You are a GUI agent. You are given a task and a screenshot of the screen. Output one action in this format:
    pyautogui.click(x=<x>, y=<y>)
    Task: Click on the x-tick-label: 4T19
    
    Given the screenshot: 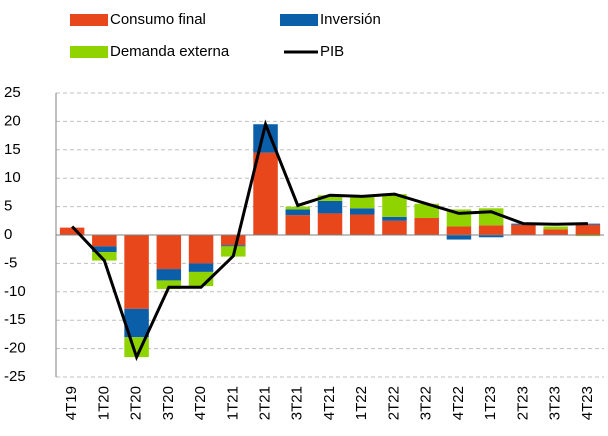 What is the action you would take?
    pyautogui.click(x=71, y=403)
    